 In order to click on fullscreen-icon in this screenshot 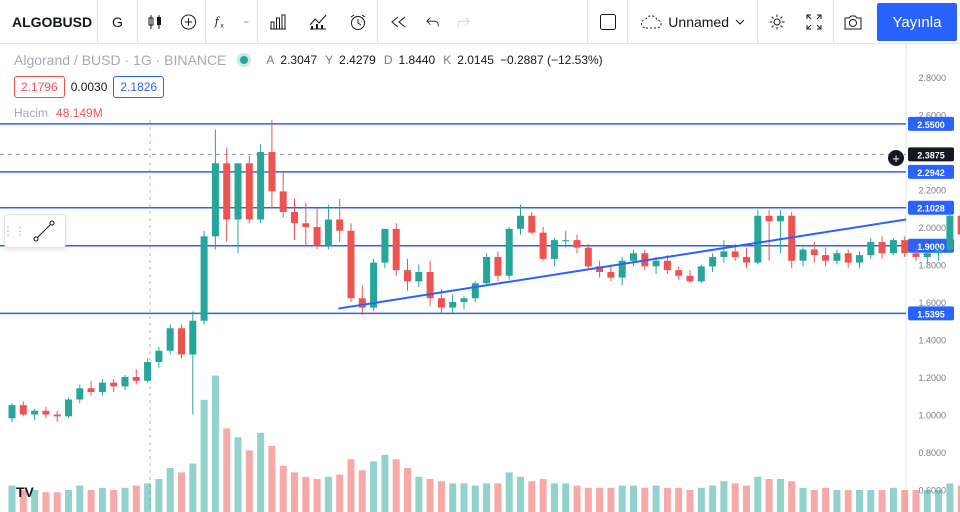, I will do `click(814, 22)`.